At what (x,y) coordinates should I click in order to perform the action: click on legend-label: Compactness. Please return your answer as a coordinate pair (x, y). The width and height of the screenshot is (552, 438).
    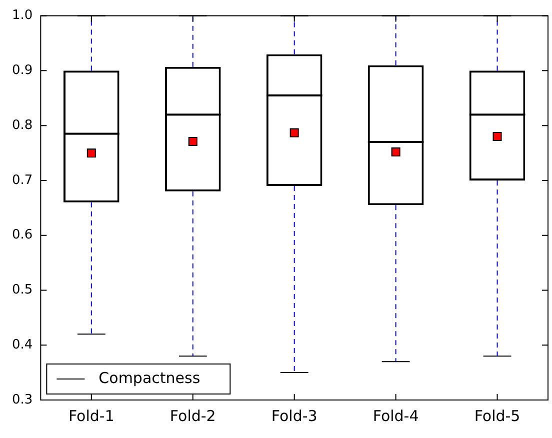
    Looking at the image, I should click on (149, 377).